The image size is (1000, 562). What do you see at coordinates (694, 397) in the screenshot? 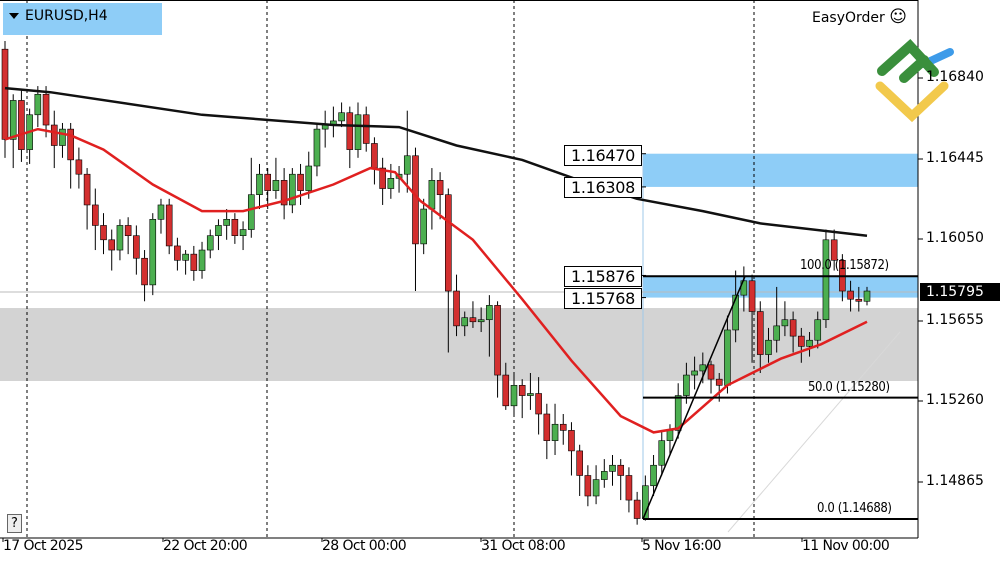
I see `fib-trend-line` at bounding box center [694, 397].